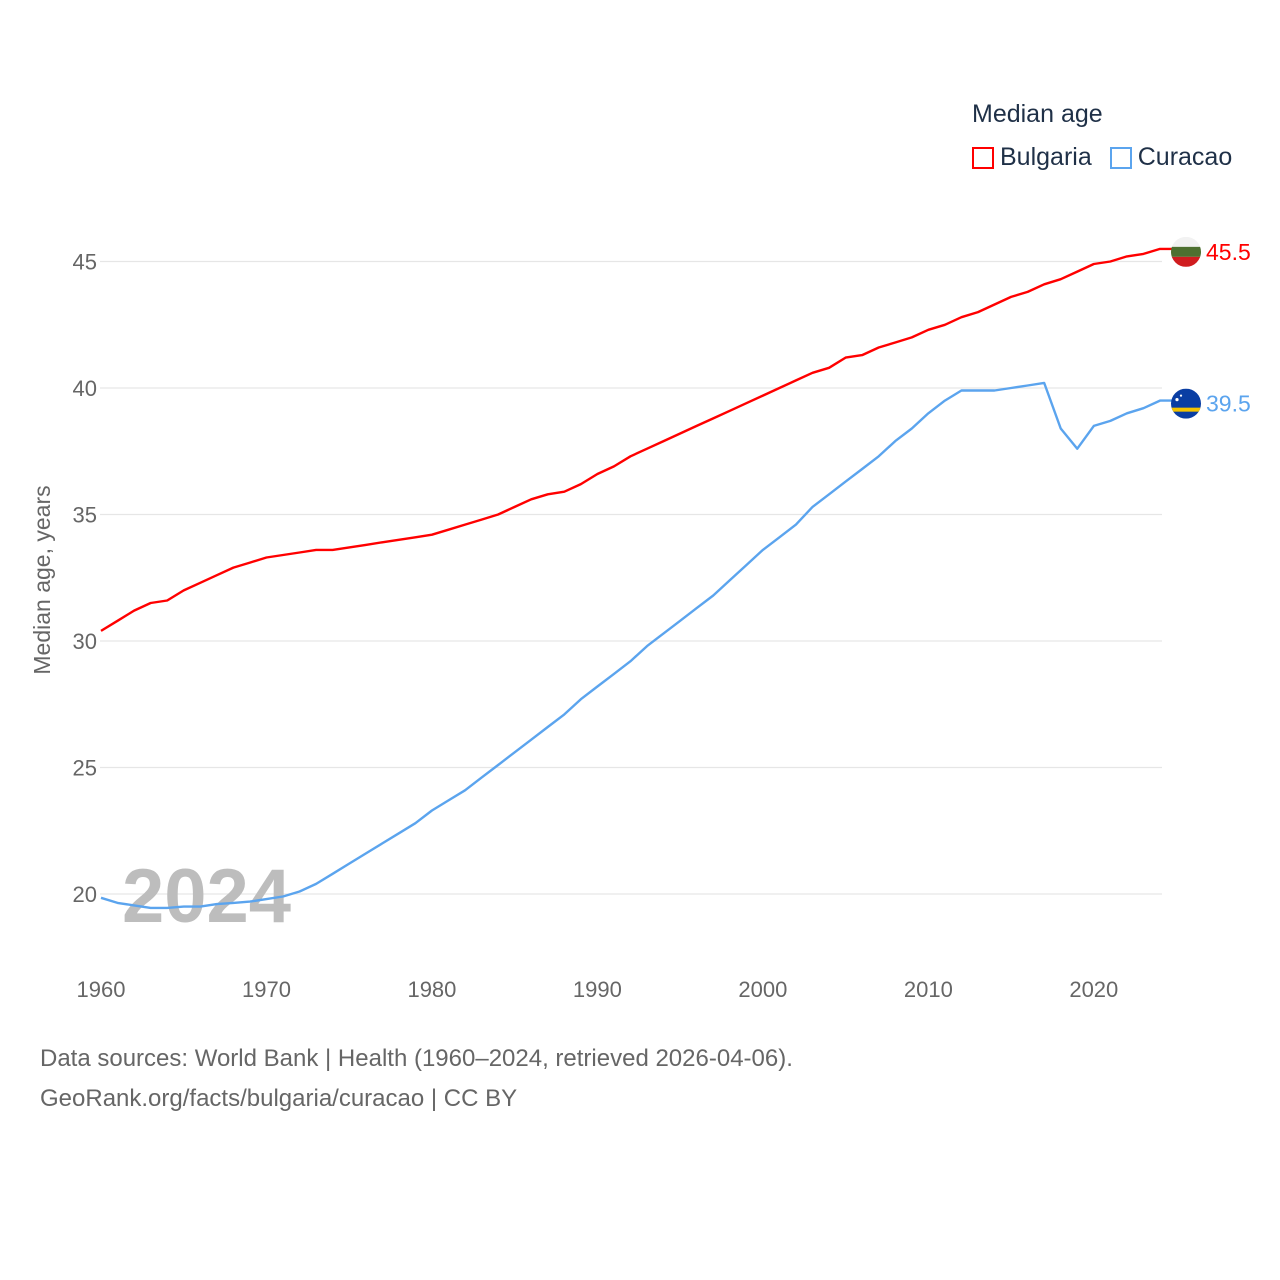 The image size is (1280, 1280). Describe the element at coordinates (1228, 404) in the screenshot. I see `end-value-label-curacao: 39.5` at that location.